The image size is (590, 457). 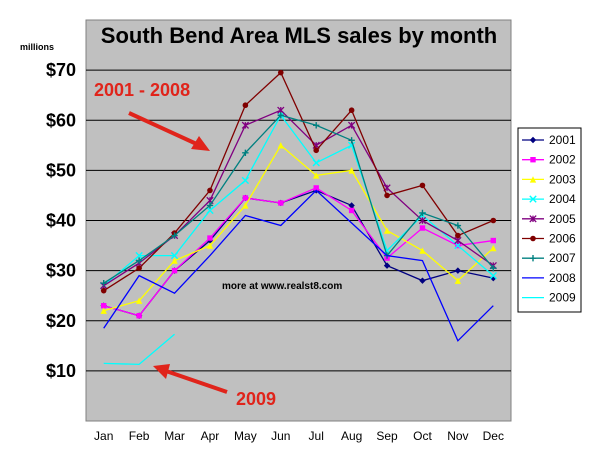 I want to click on series-2009, so click(x=139, y=349).